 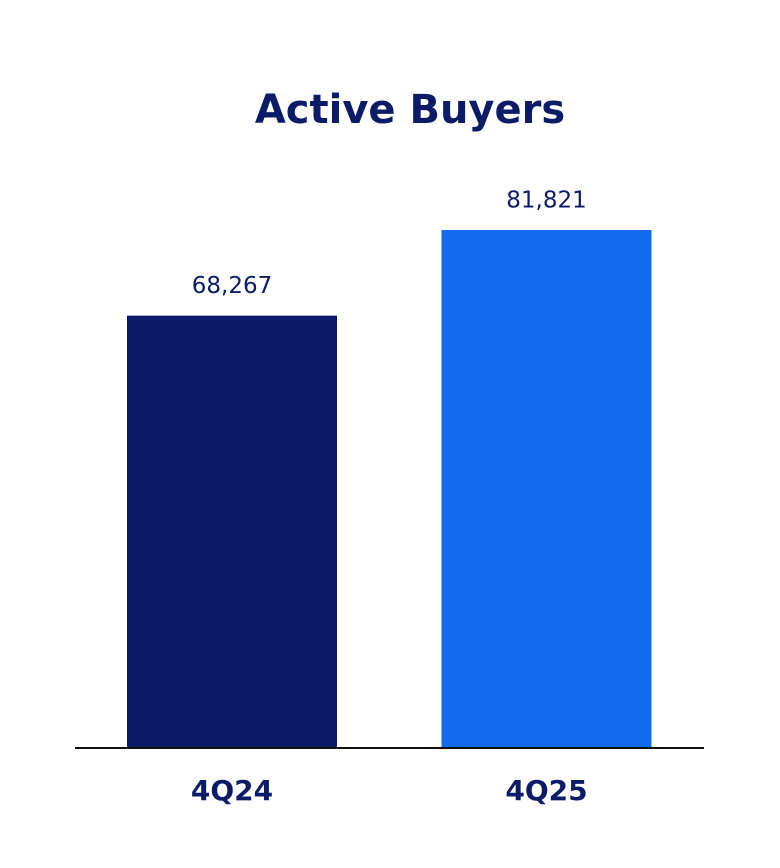 What do you see at coordinates (410, 110) in the screenshot?
I see `chart-title: Active Buyers` at bounding box center [410, 110].